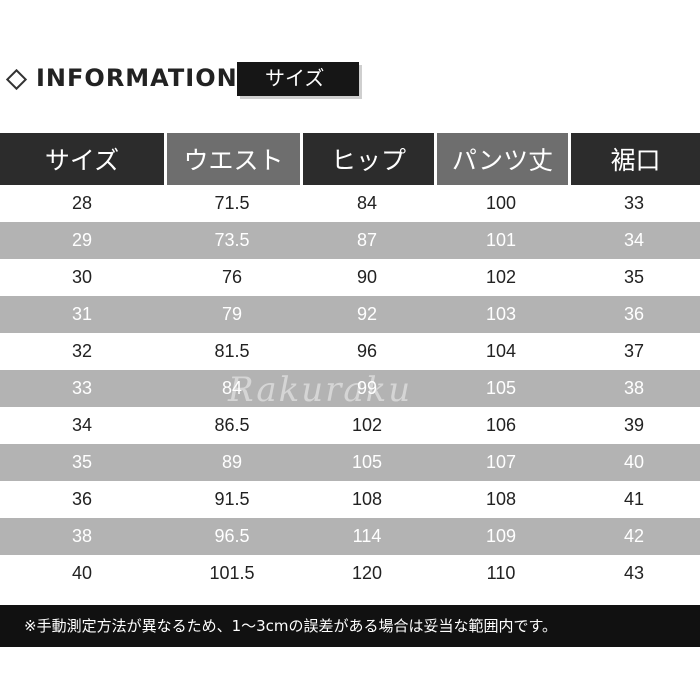 The height and width of the screenshot is (700, 700). What do you see at coordinates (501, 277) in the screenshot?
I see `cell-length: 102` at bounding box center [501, 277].